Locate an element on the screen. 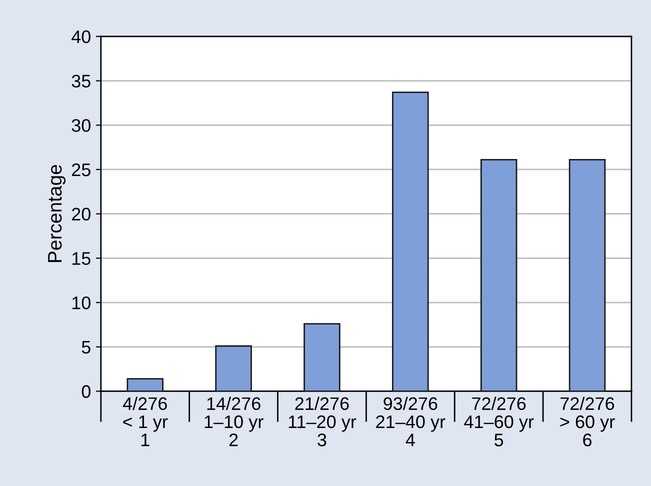 The image size is (651, 486). y-tick-label: 5 is located at coordinates (86, 347).